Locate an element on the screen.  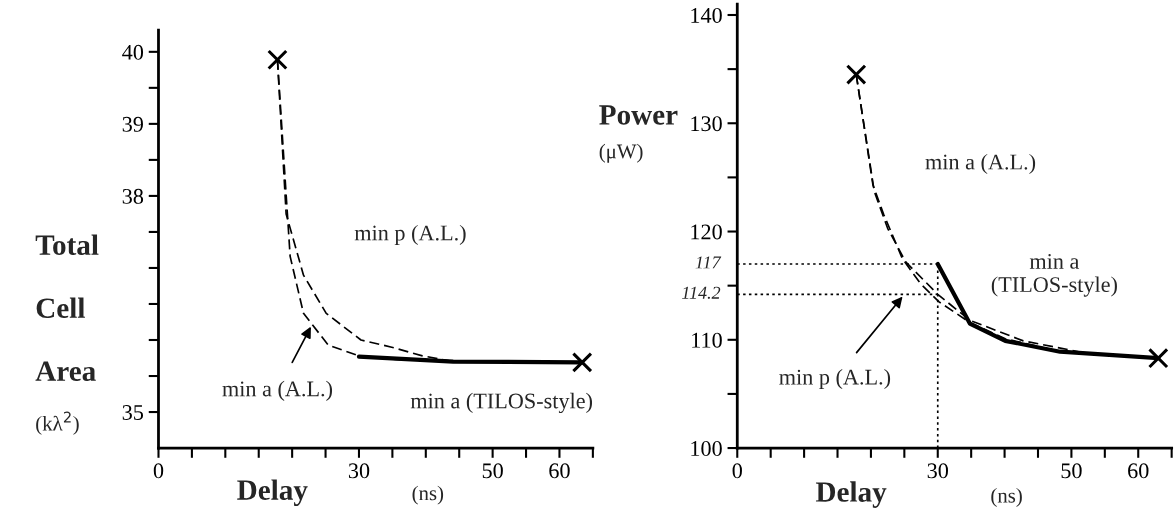
y-axis-title: Power (μW) is located at coordinates (638, 134).